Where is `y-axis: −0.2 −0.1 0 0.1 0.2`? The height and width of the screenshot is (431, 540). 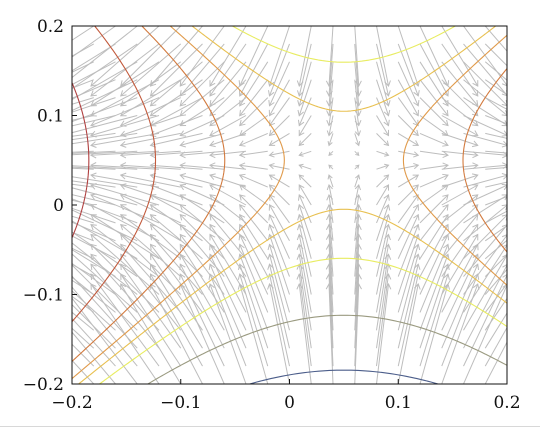
y-axis: −0.2 −0.1 0 0.1 0.2 is located at coordinates (50, 206).